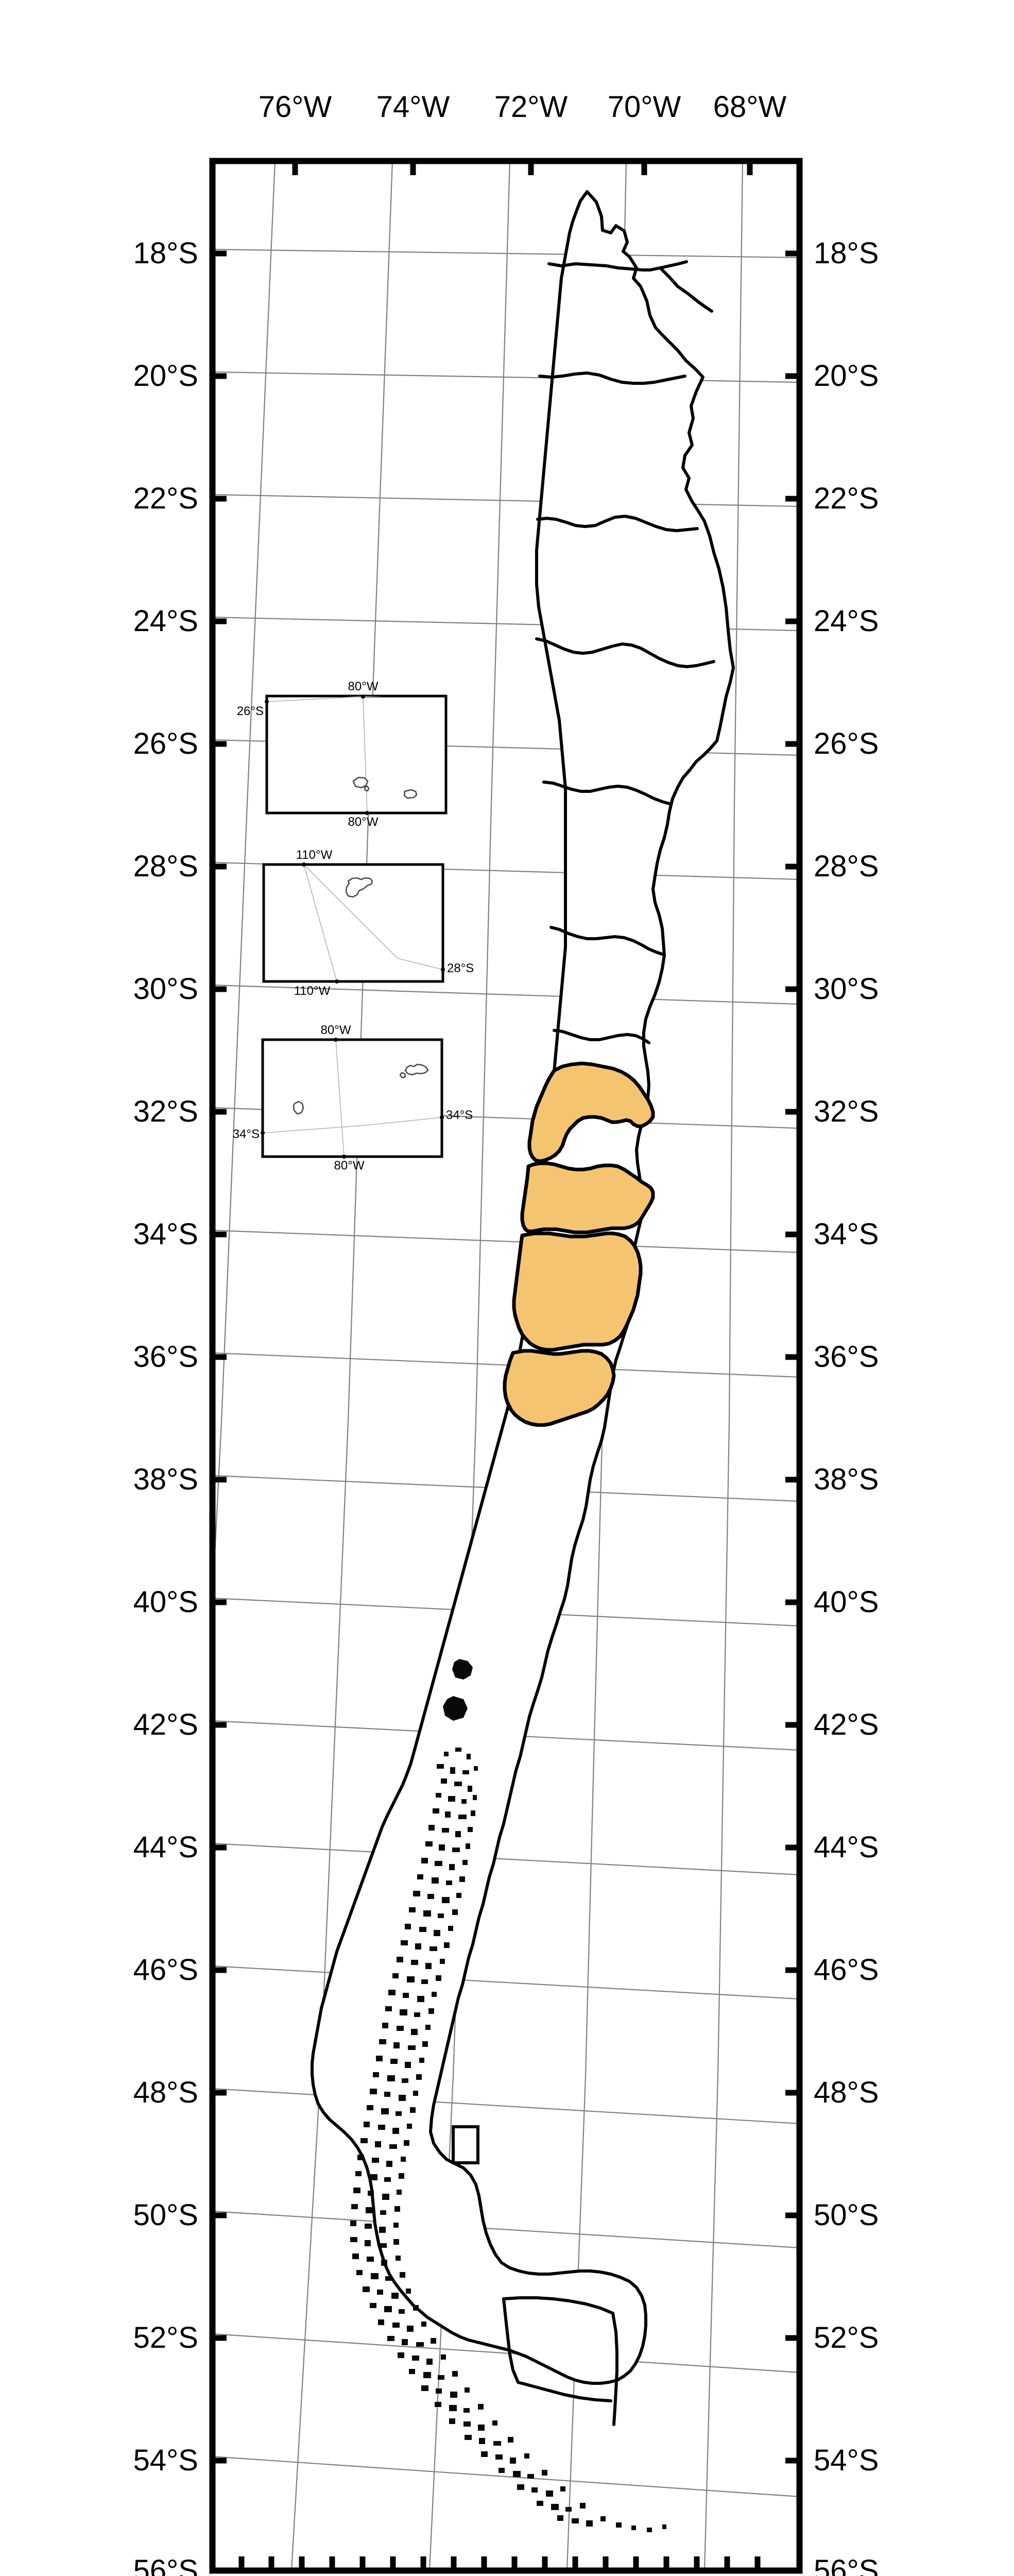  I want to click on axis-tick-label-right-42S: 42°S, so click(846, 1724).